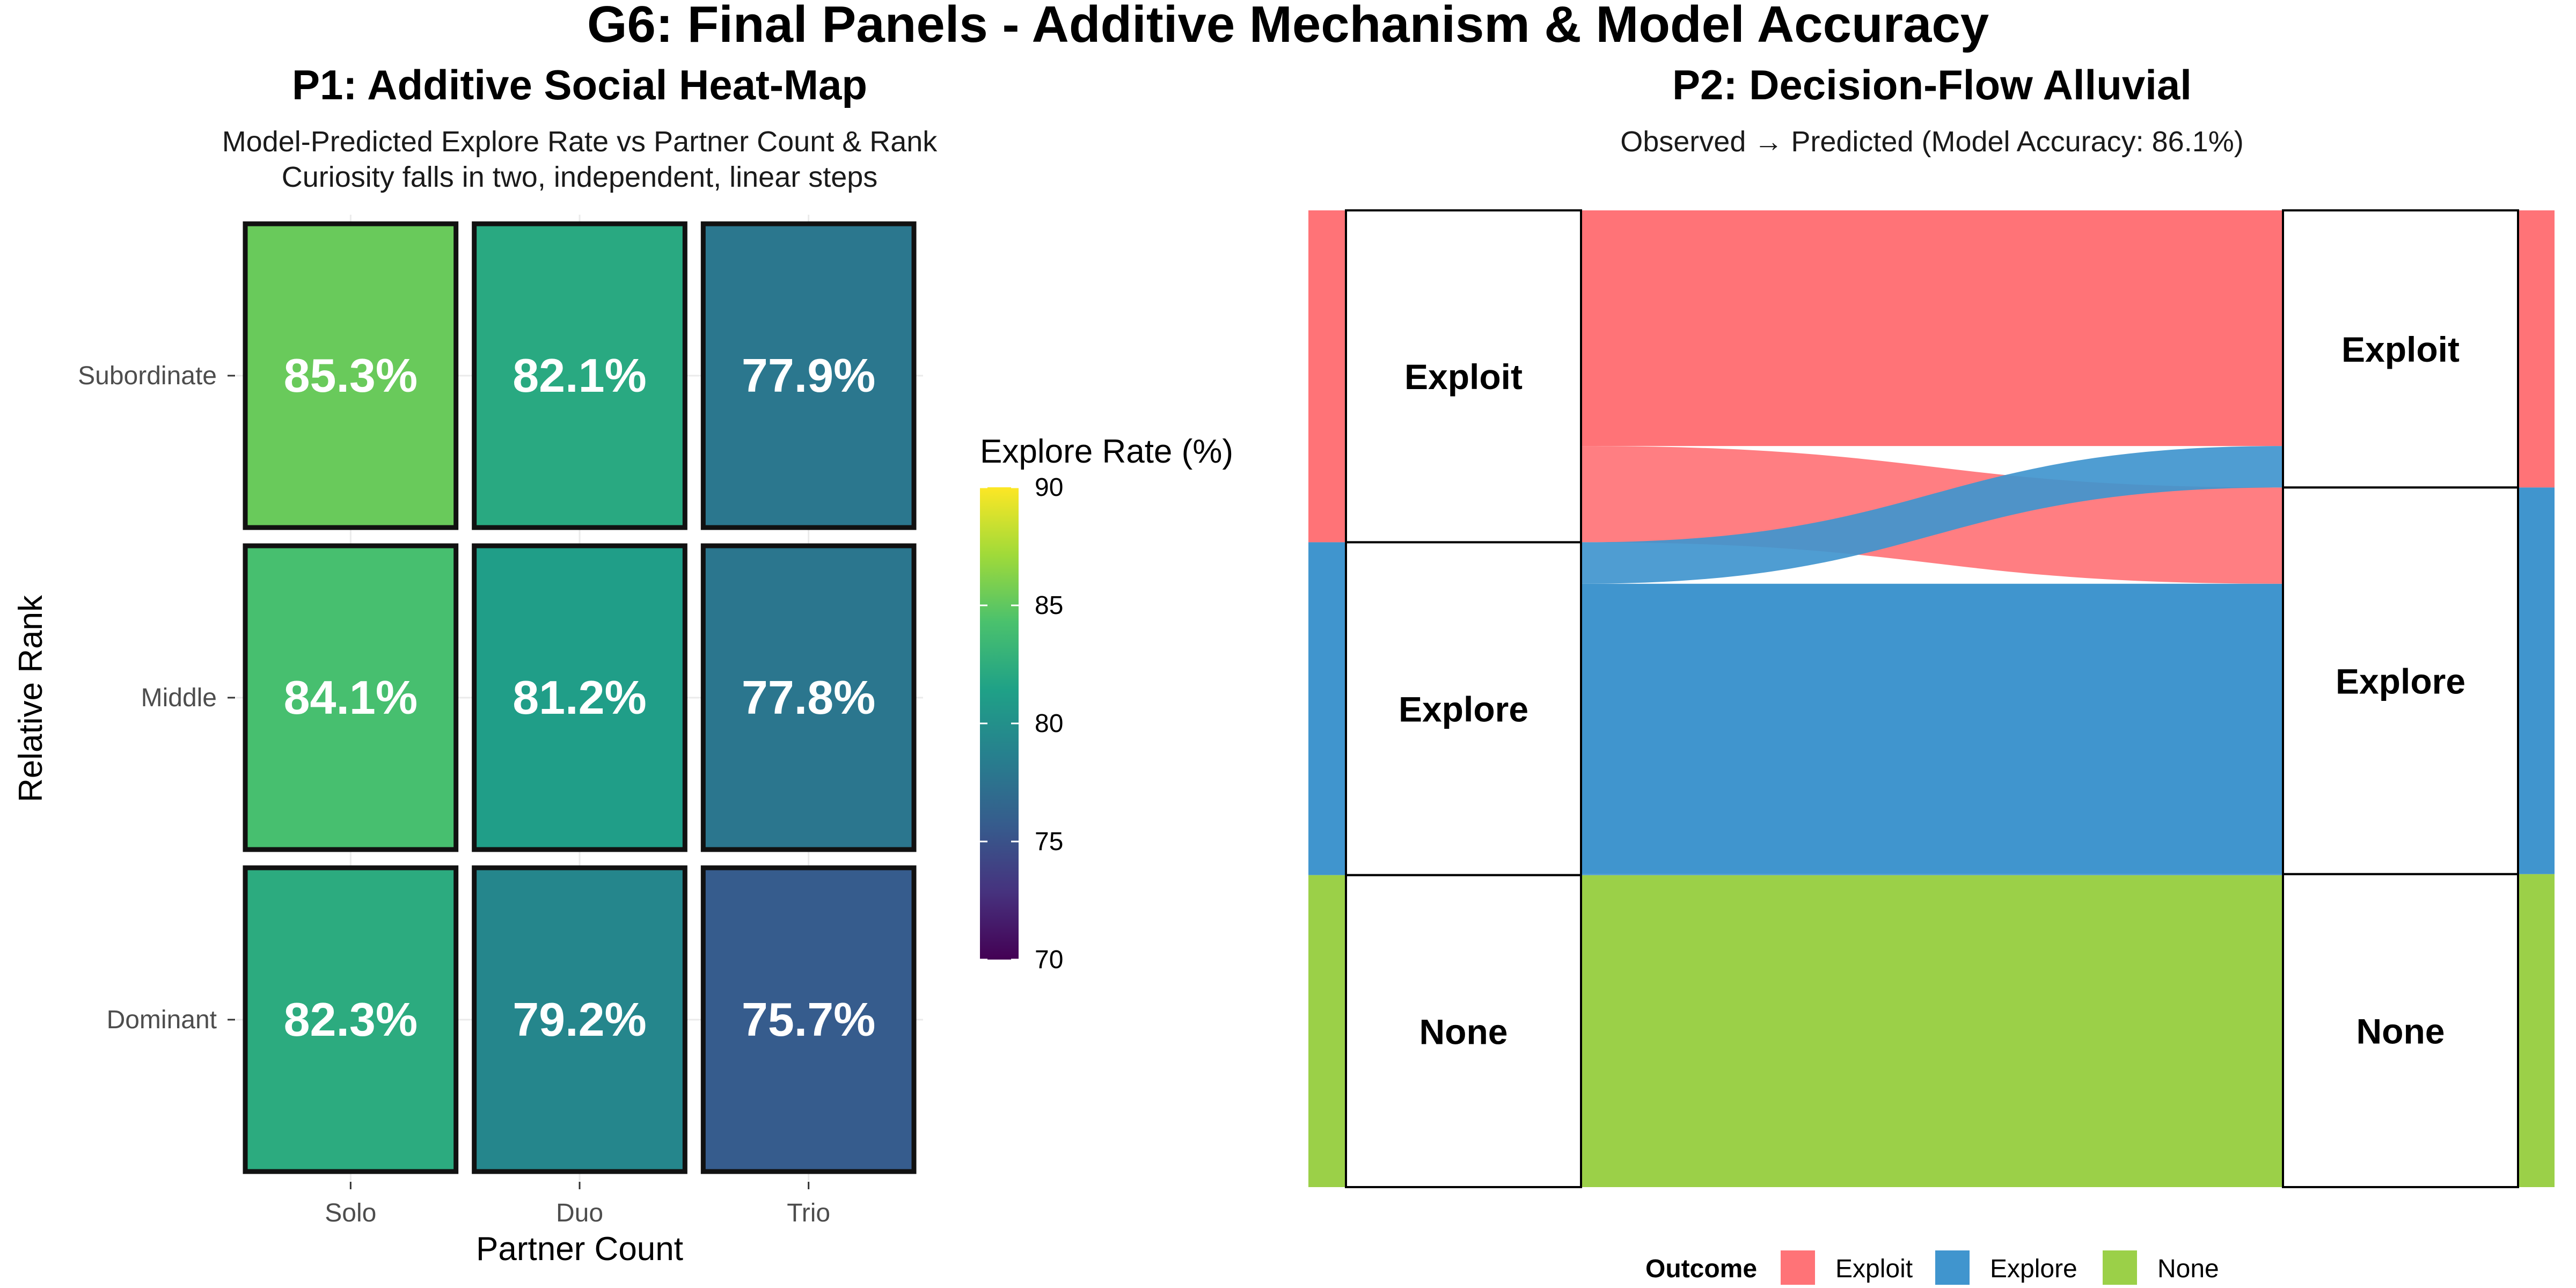 Image resolution: width=2576 pixels, height=1288 pixels. Describe the element at coordinates (2120, 1267) in the screenshot. I see `legend-swatch-none` at that location.